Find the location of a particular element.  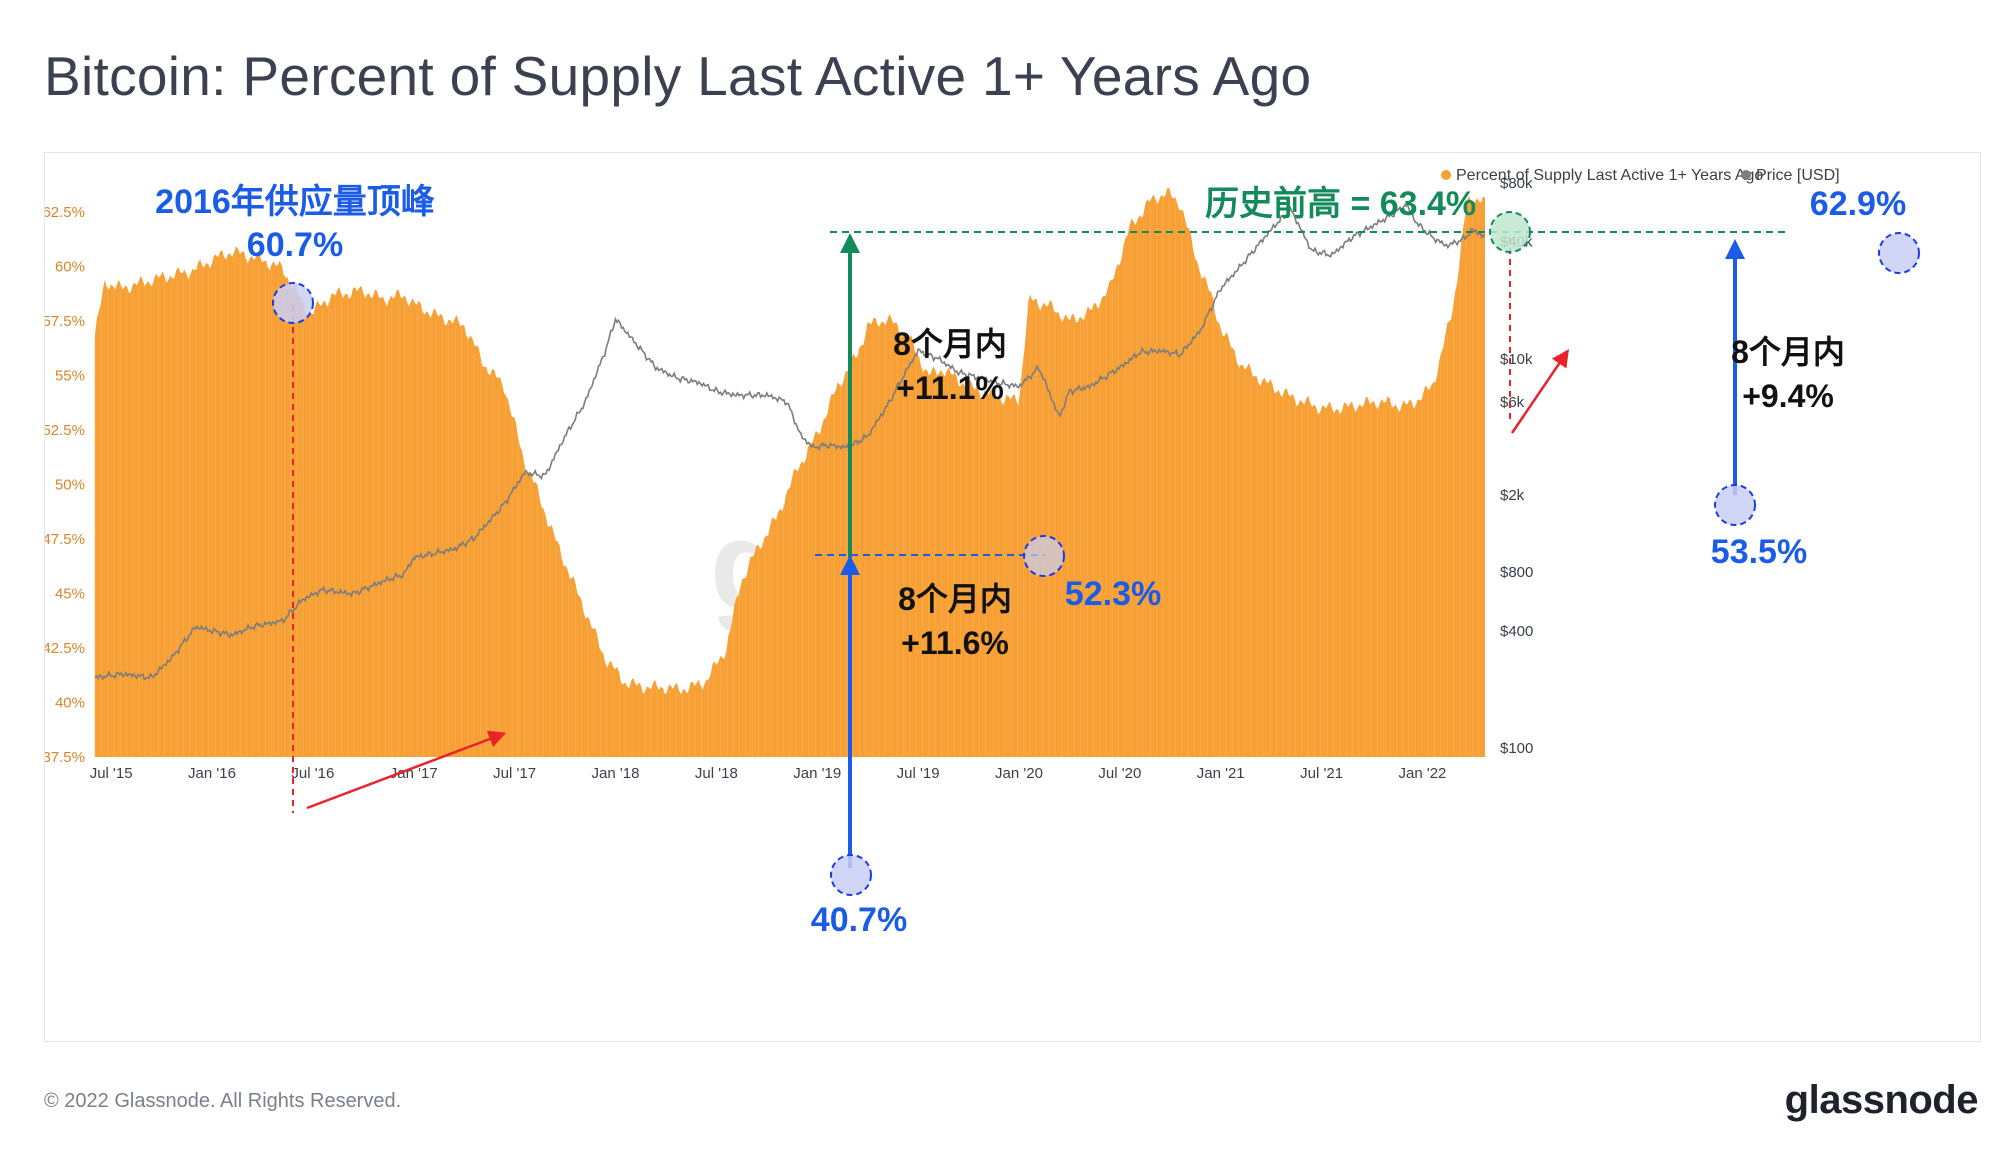

y-right-tick-label: $100 is located at coordinates (1516, 748).